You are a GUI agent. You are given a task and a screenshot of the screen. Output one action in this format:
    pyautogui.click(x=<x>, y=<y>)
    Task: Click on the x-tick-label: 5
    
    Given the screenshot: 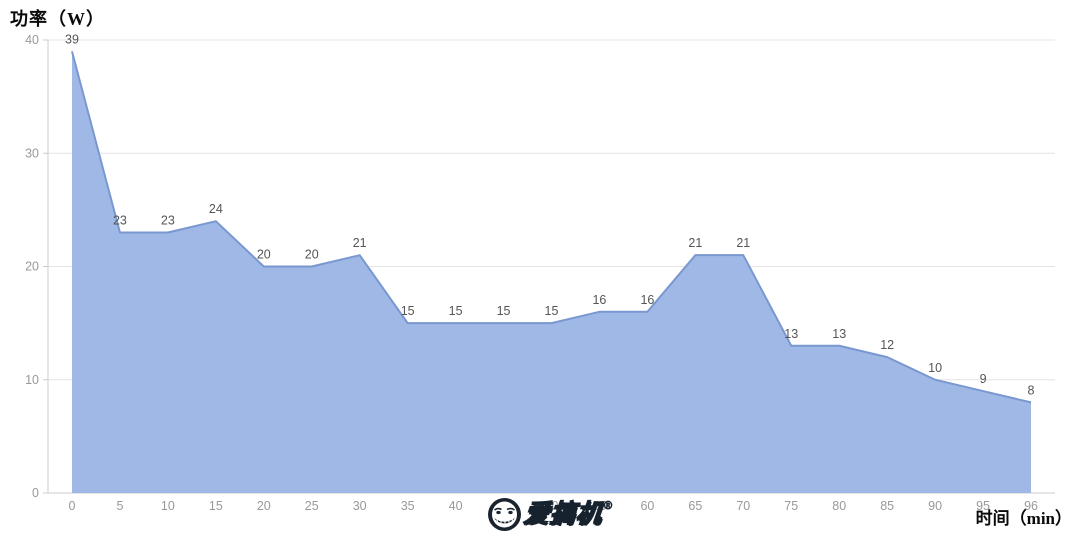 What is the action you would take?
    pyautogui.click(x=119, y=506)
    